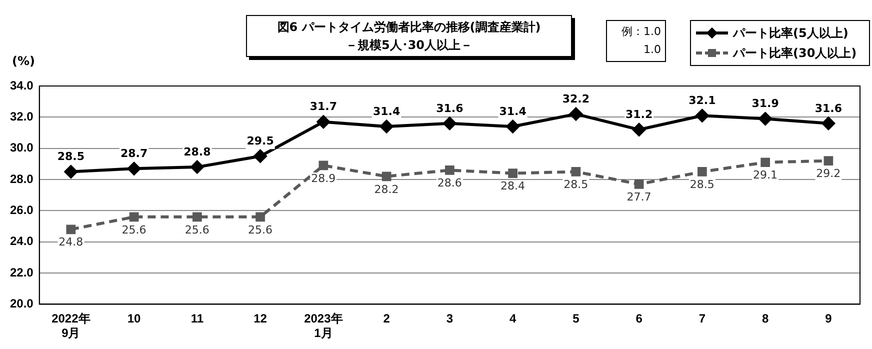 Image resolution: width=872 pixels, height=349 pixels. Describe the element at coordinates (702, 100) in the screenshot. I see `data-label: 32.1` at that location.